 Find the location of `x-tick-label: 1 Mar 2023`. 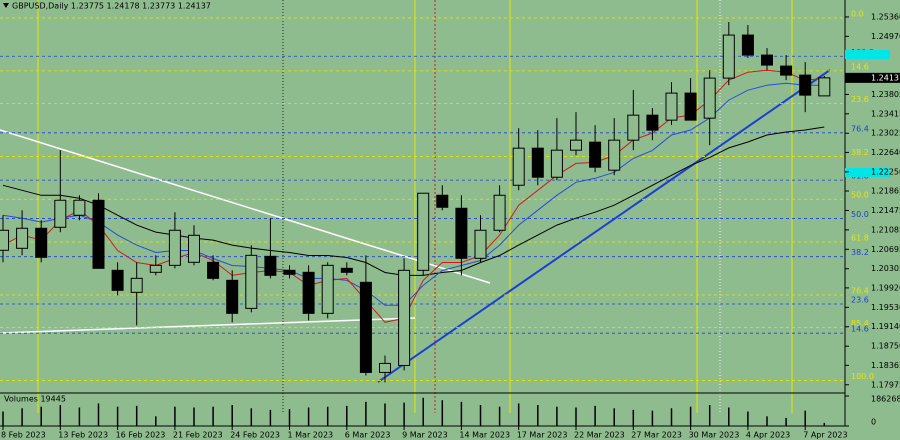

x-tick-label: 1 Mar 2023 is located at coordinates (311, 435).